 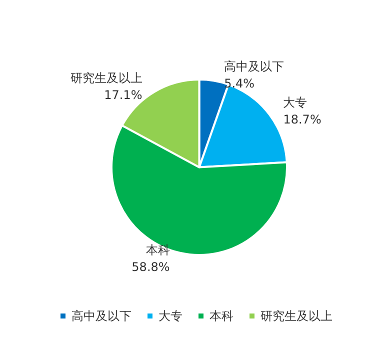 What do you see at coordinates (158, 250) in the screenshot?
I see `slice-label: 本科` at bounding box center [158, 250].